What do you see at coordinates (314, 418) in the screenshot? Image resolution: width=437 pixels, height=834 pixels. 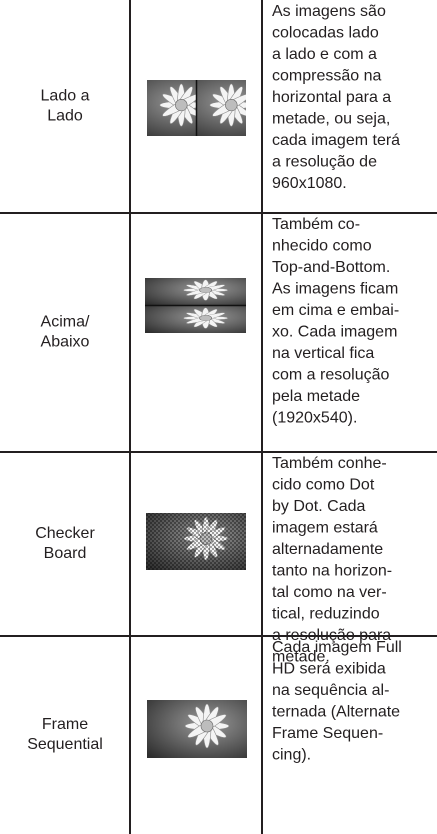 I see `description-line: (1920x540).` at bounding box center [314, 418].